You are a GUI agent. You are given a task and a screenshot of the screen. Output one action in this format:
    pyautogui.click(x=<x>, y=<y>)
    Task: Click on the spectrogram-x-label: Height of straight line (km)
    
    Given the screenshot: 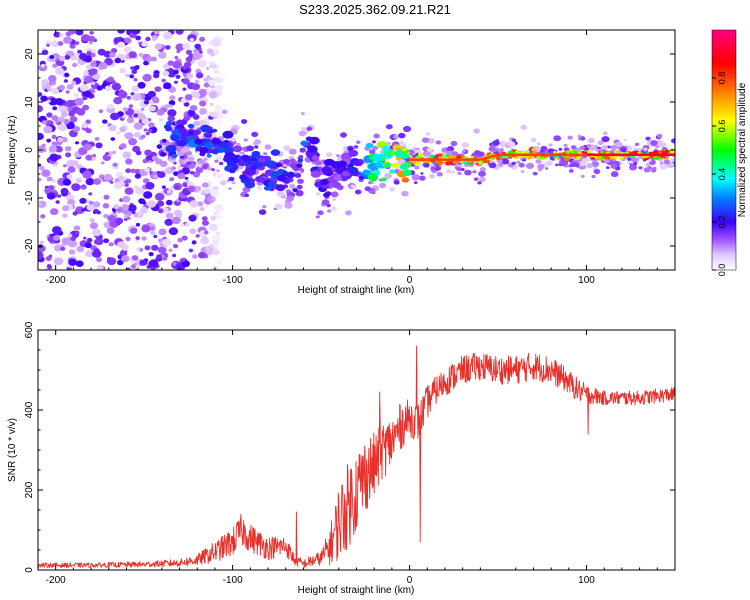 What is the action you would take?
    pyautogui.click(x=356, y=290)
    